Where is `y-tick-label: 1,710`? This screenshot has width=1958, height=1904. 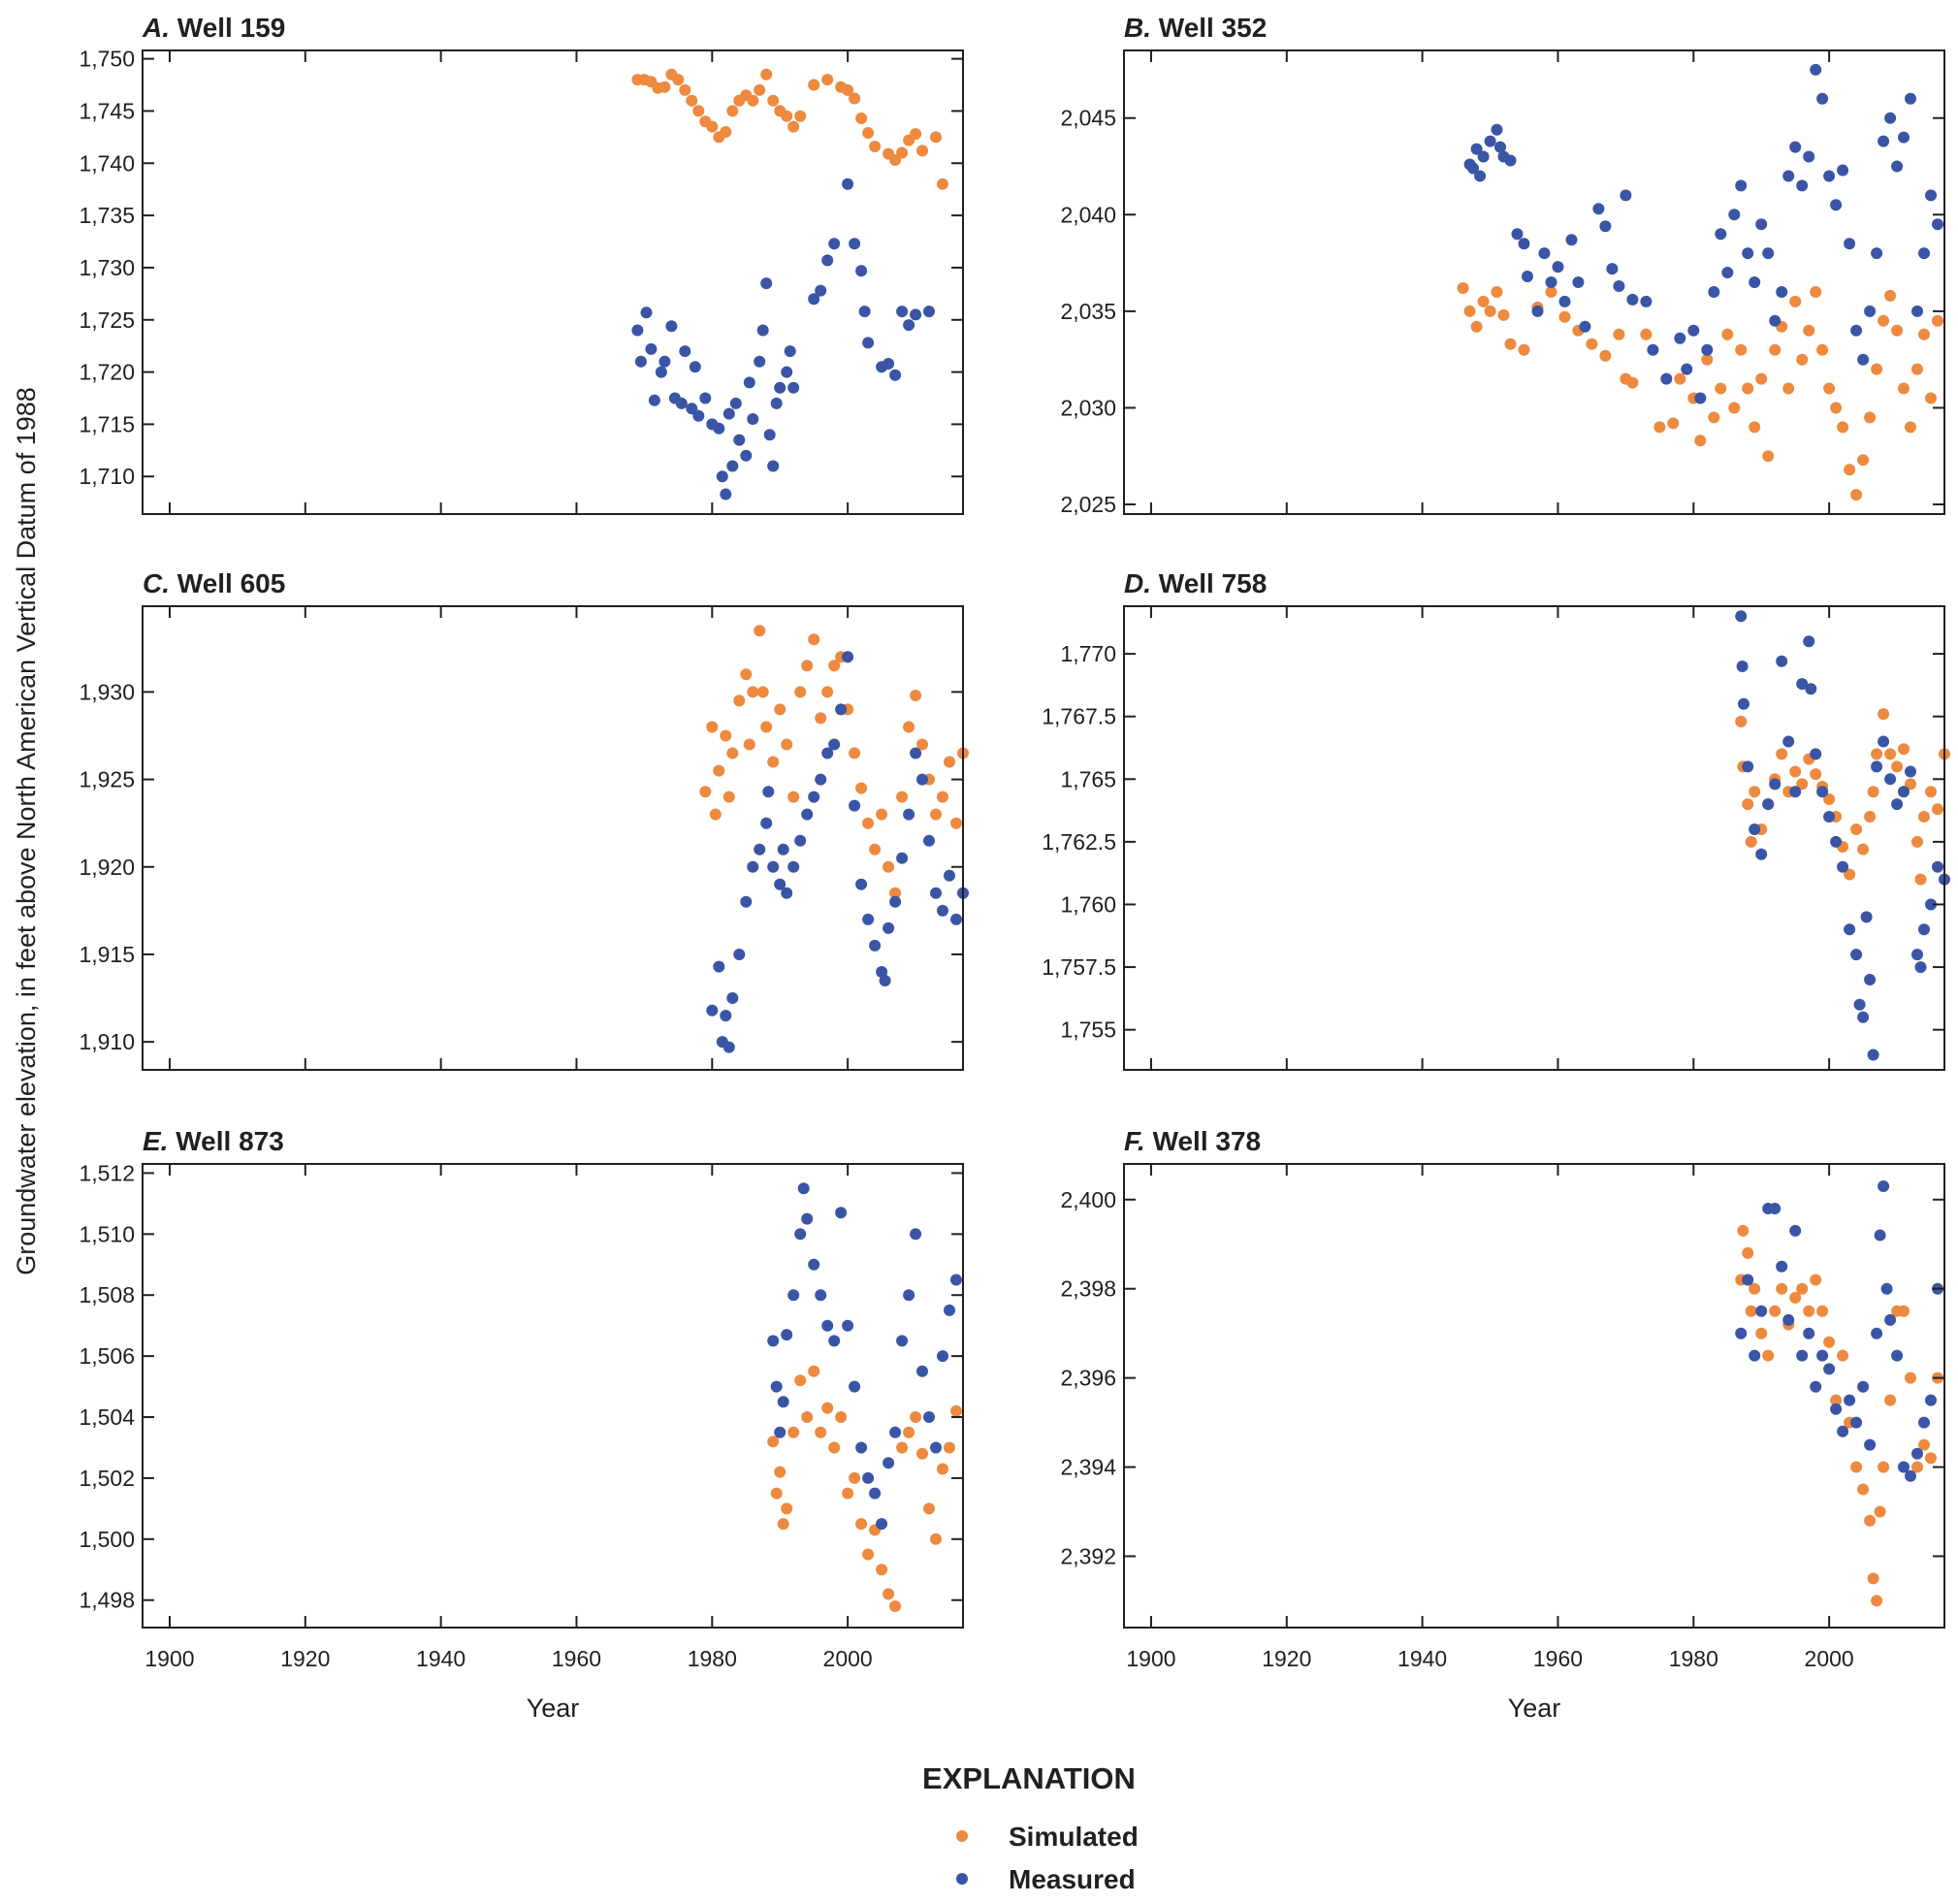
y-tick-label: 1,710 is located at coordinates (107, 476).